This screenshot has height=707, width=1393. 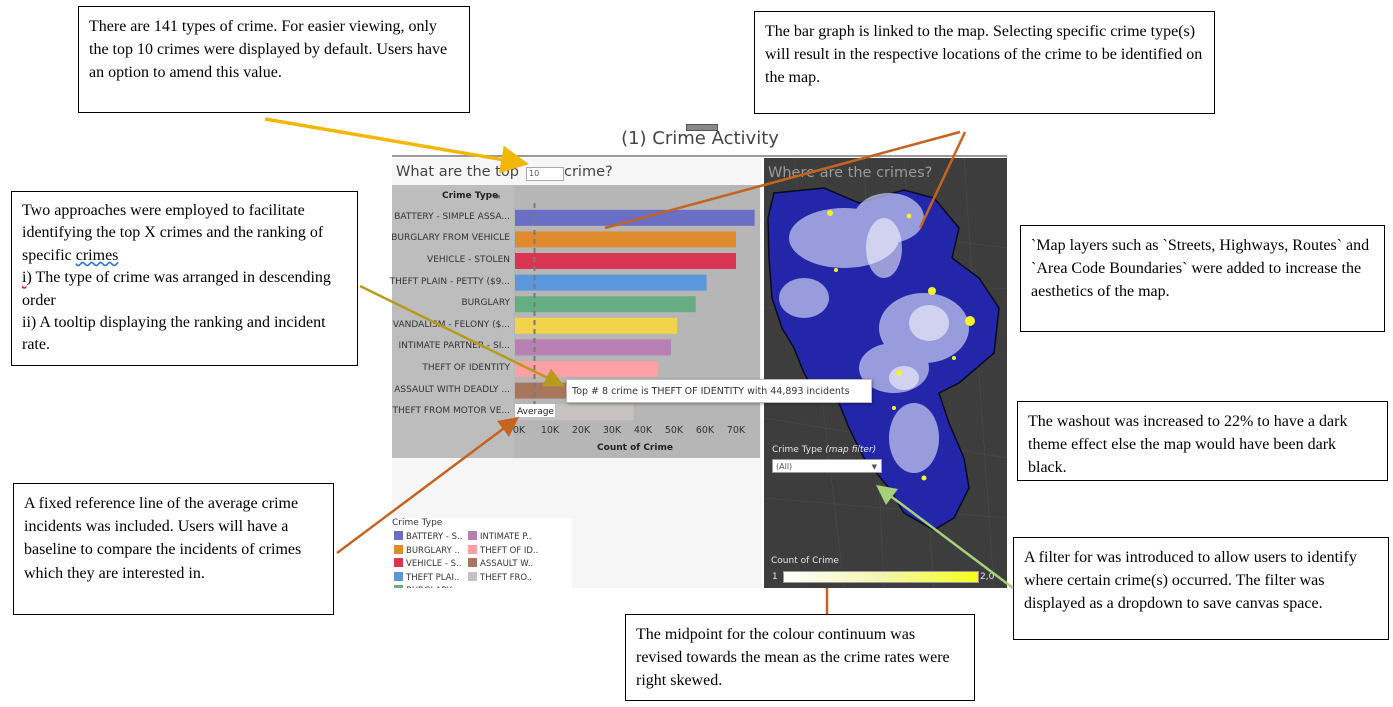 I want to click on legend-item: THEFT FRO.., so click(x=500, y=577).